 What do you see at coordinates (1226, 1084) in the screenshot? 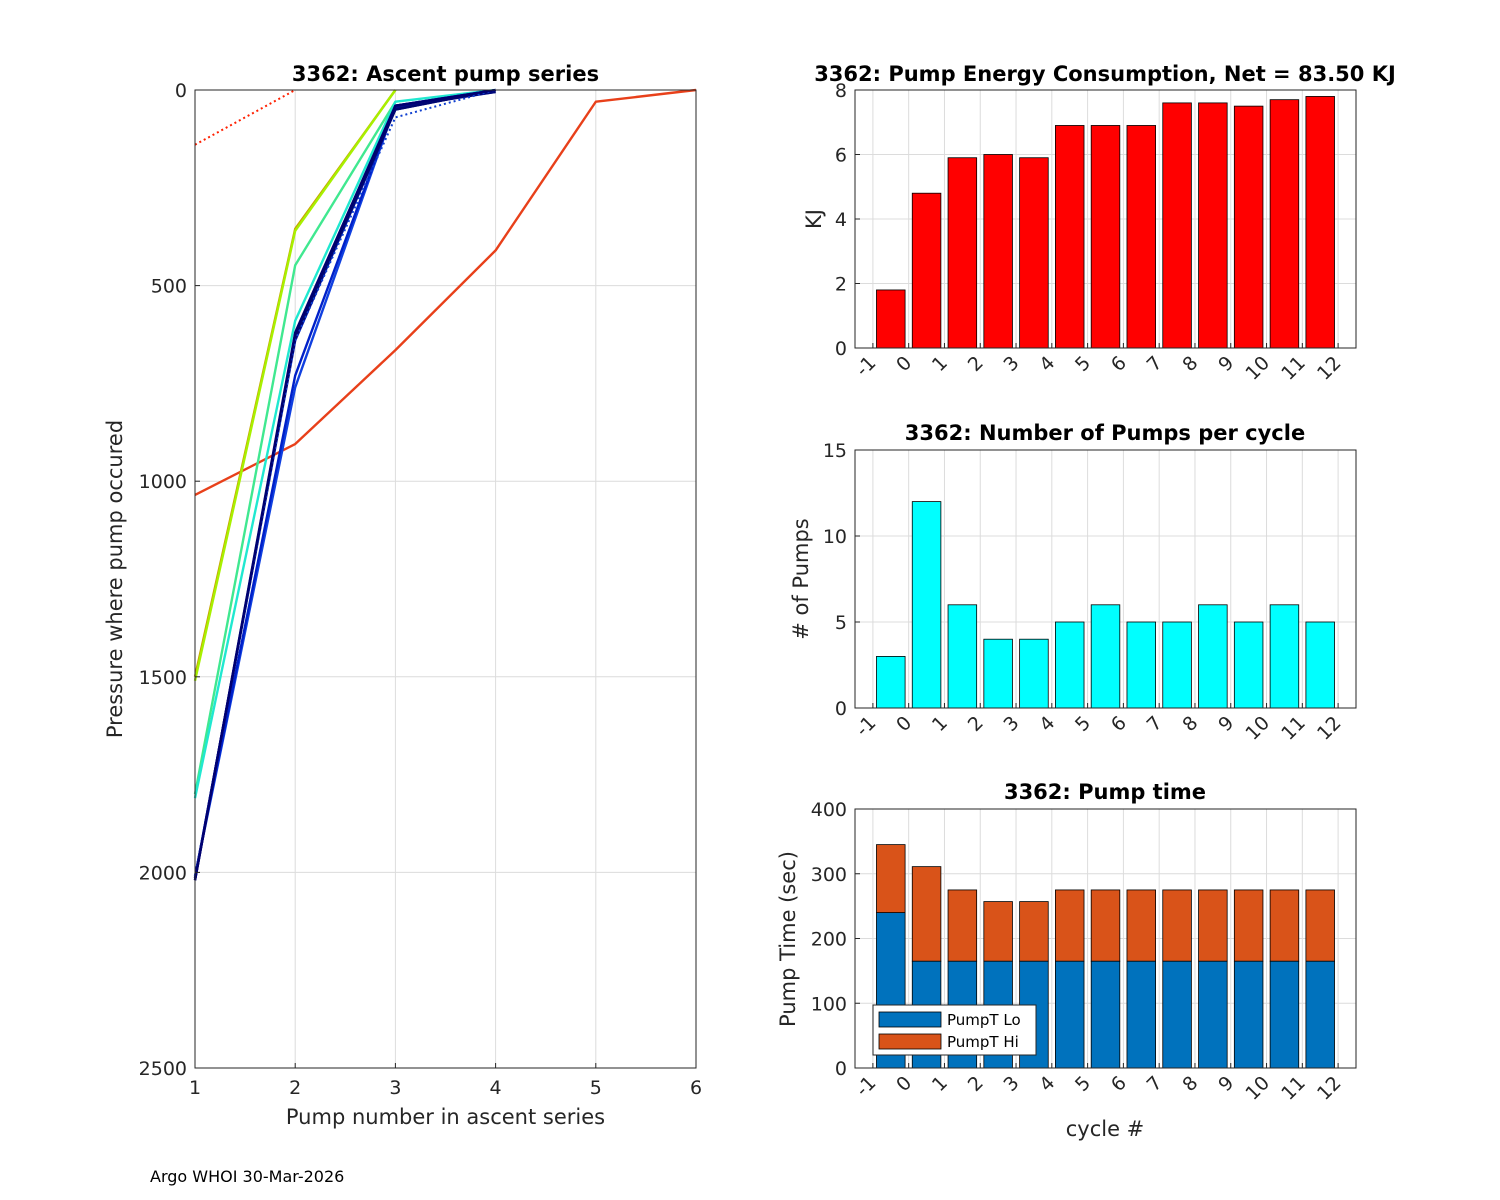
I see `pumptime-x-tick-label: 9` at bounding box center [1226, 1084].